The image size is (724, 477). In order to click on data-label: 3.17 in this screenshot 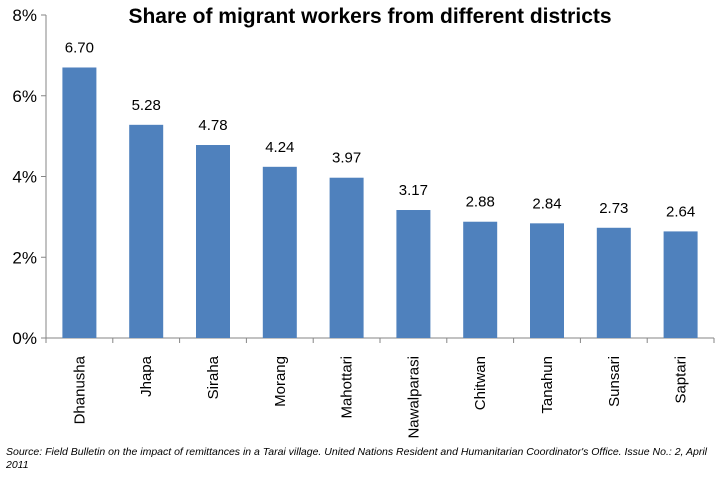, I will do `click(413, 190)`.